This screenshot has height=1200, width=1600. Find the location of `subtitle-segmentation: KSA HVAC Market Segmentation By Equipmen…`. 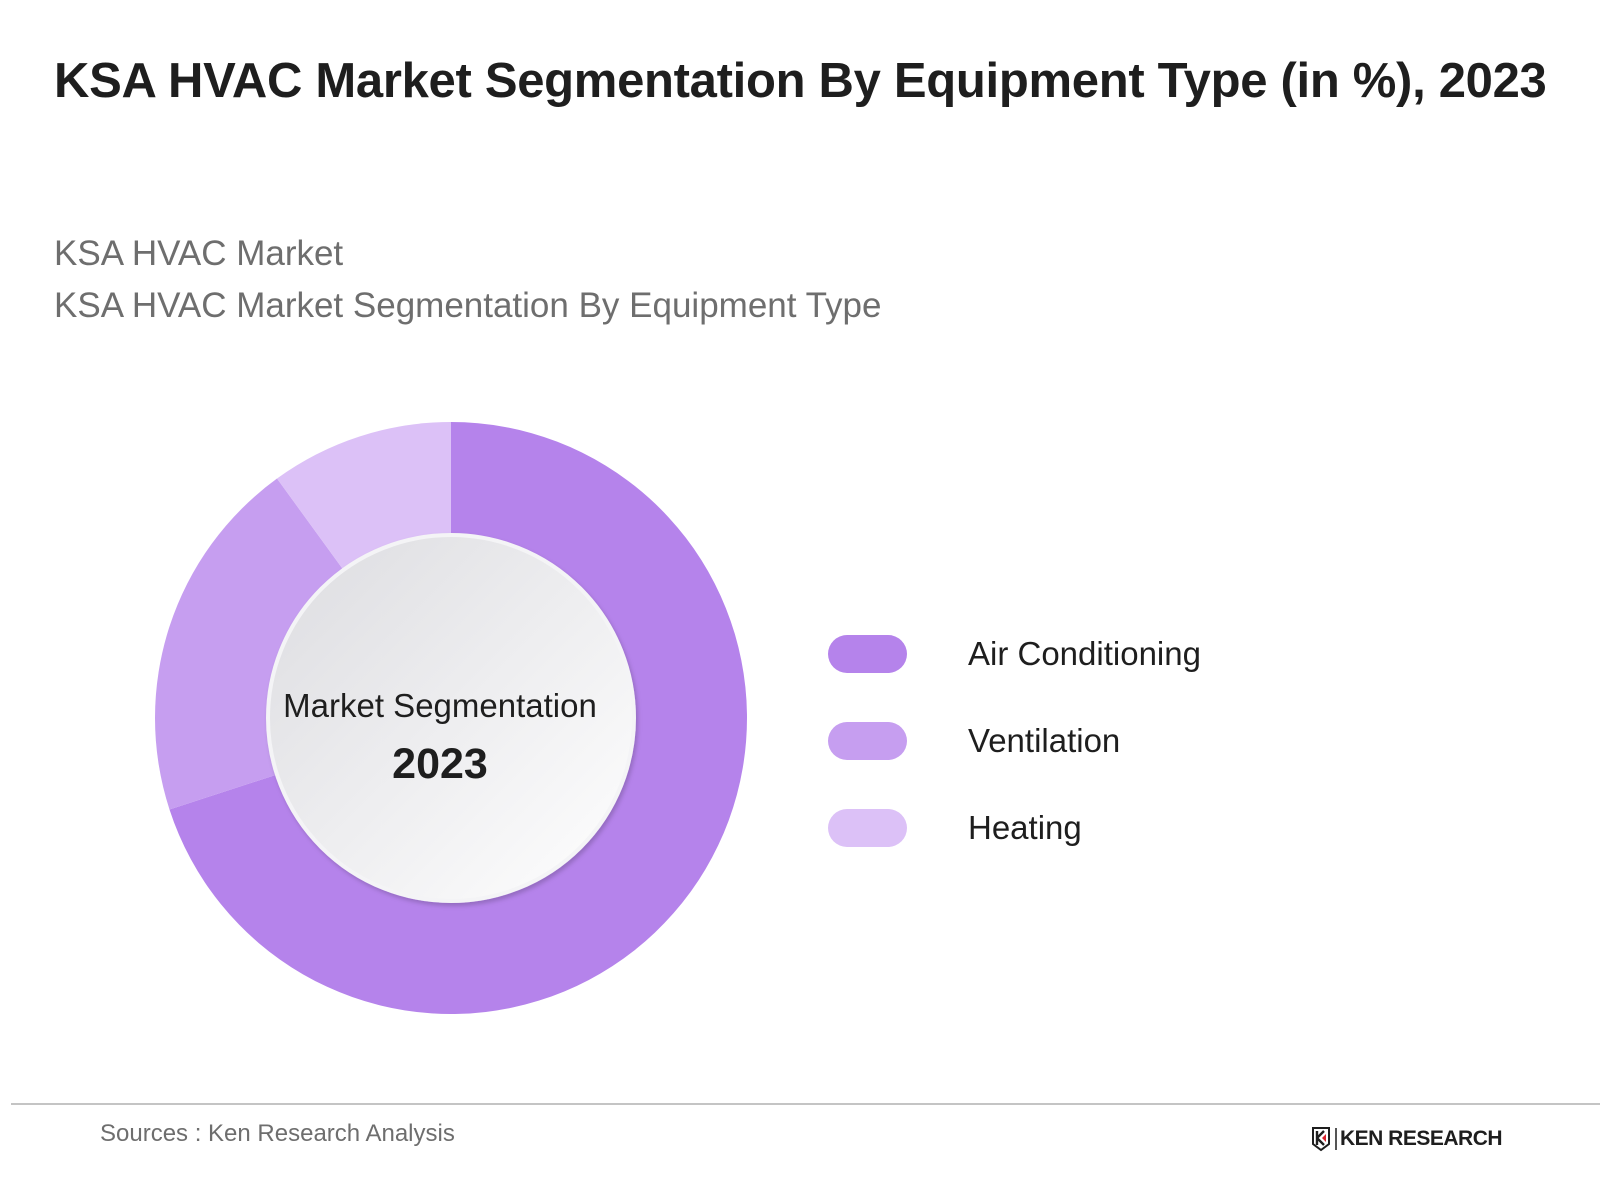

subtitle-segmentation: KSA HVAC Market Segmentation By Equipmen… is located at coordinates (468, 305).